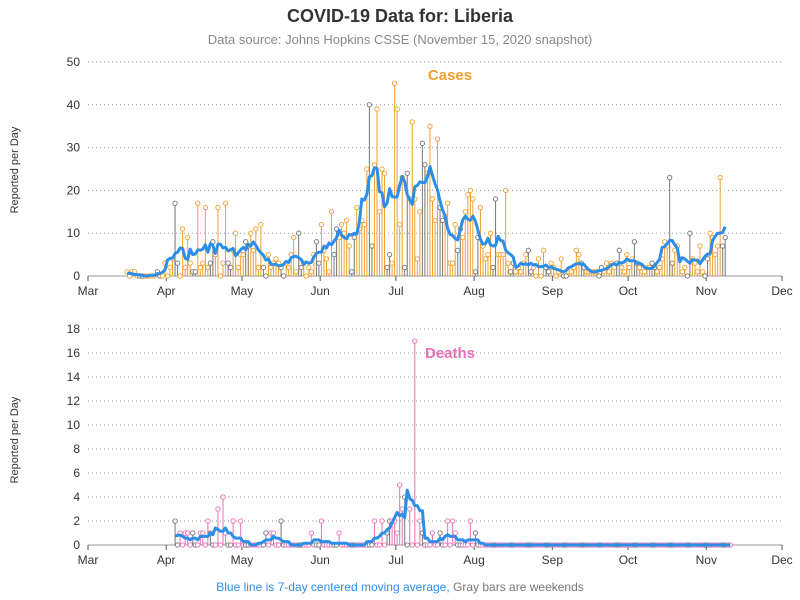  Describe the element at coordinates (518, 587) in the screenshot. I see `weekend-note: Gray bars are weekends` at that location.